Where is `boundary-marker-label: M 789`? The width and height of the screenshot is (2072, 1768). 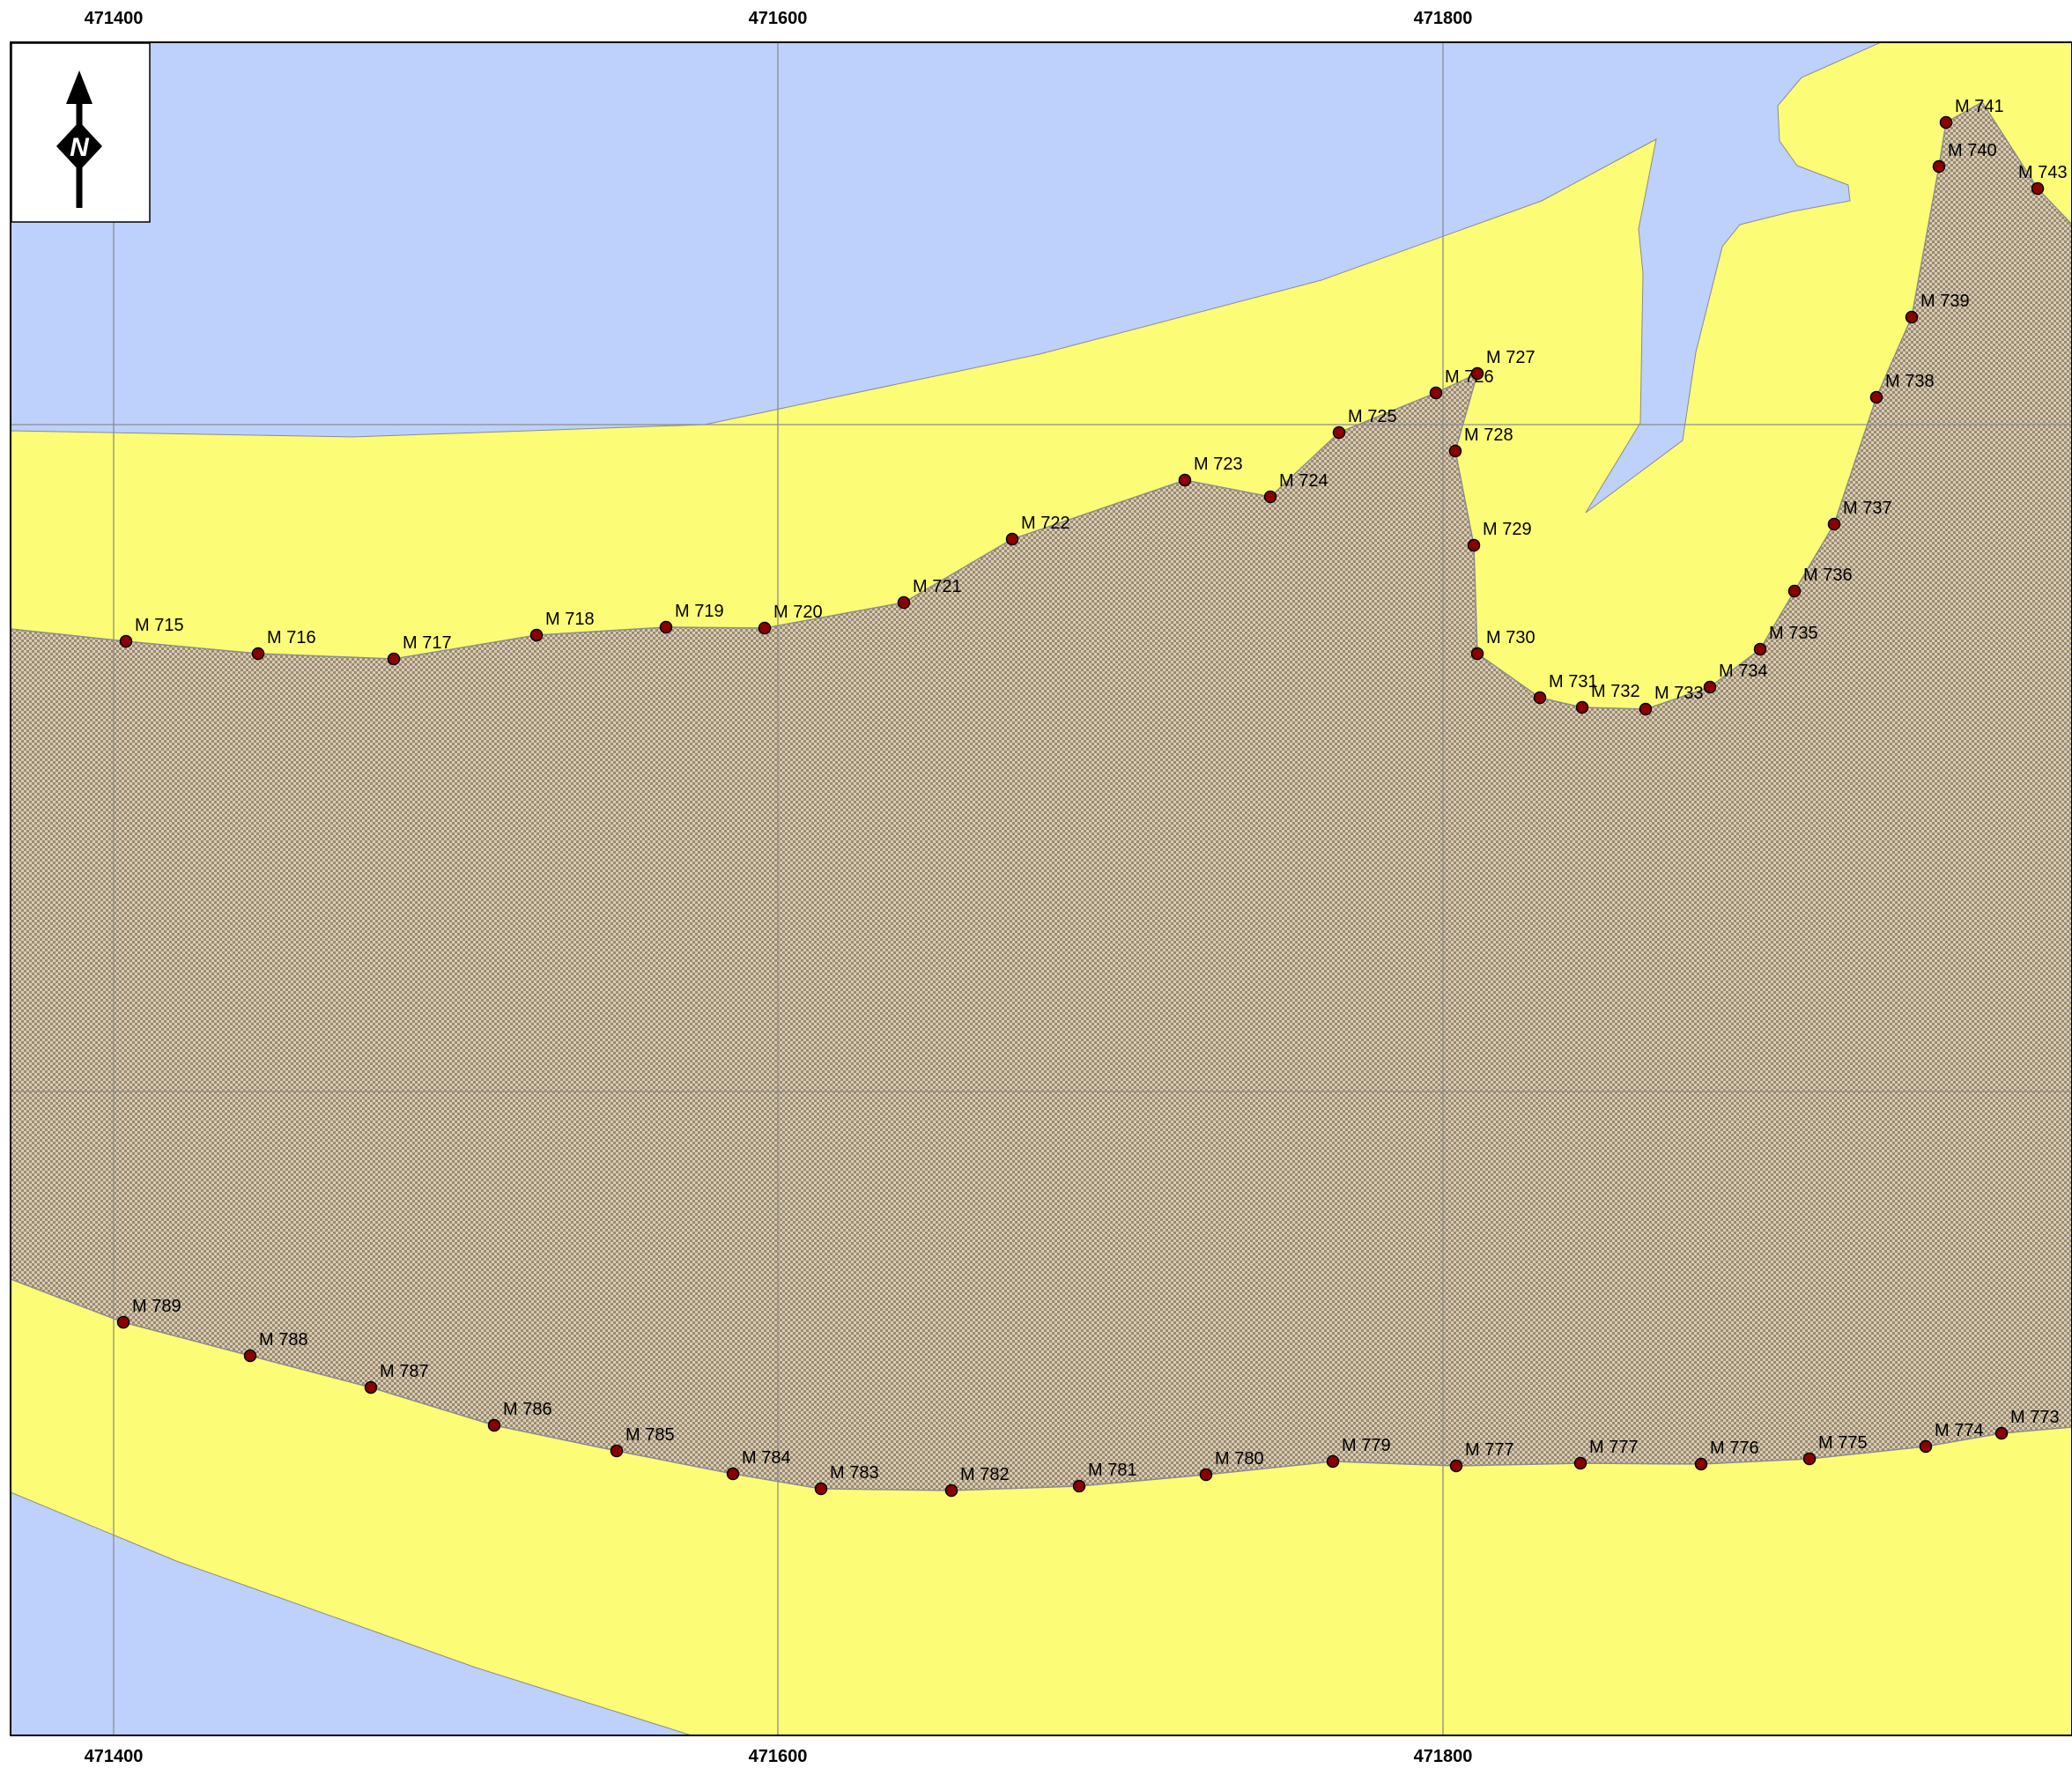
boundary-marker-label: M 789 is located at coordinates (156, 1306).